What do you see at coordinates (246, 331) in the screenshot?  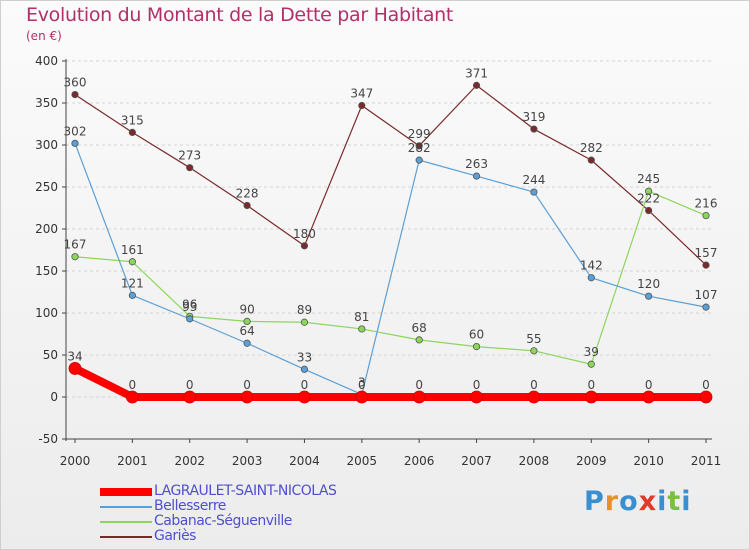 I see `data-label: 64` at bounding box center [246, 331].